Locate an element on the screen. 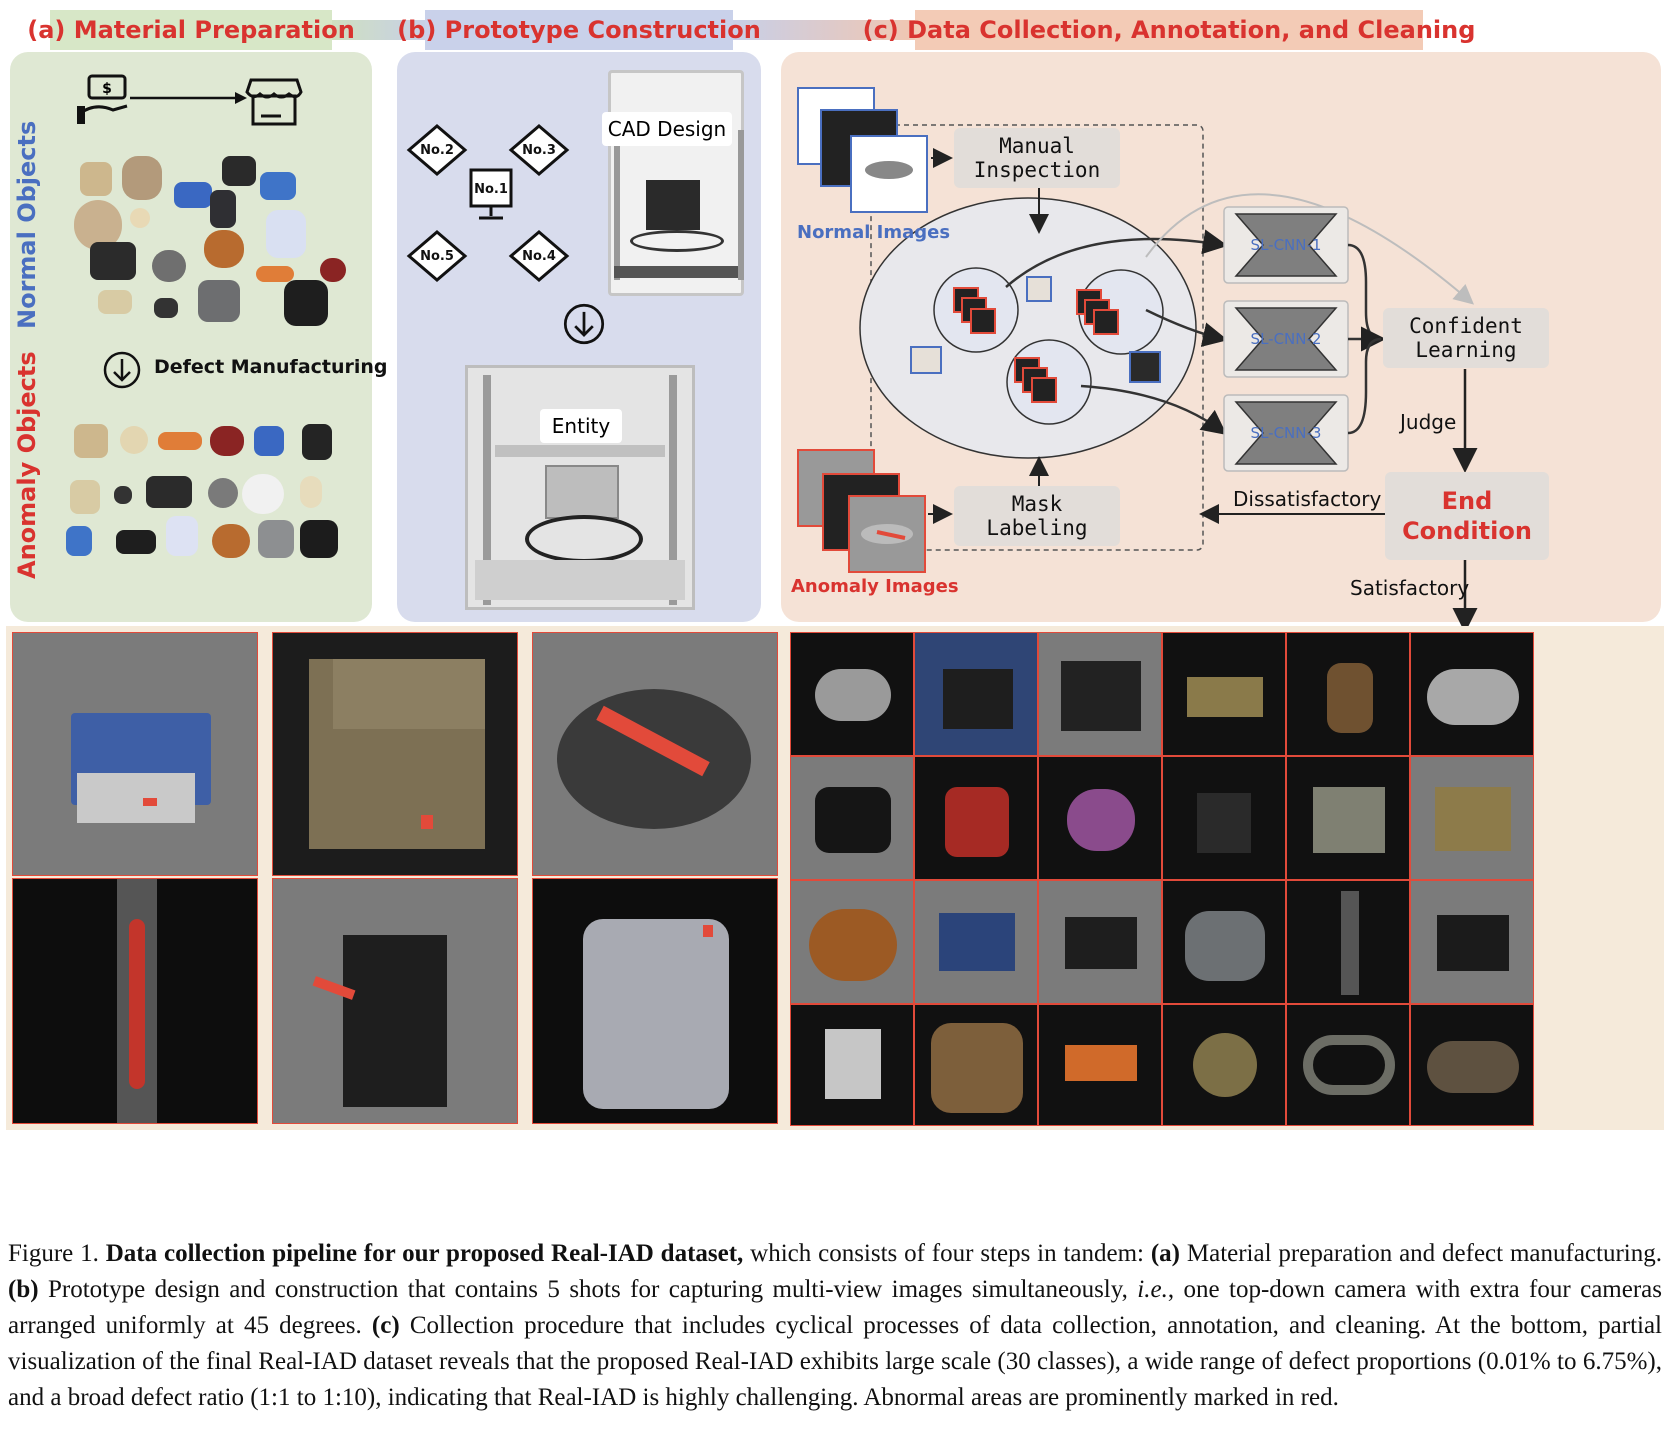  cam-no4-label: No.4 is located at coordinates (539, 256).